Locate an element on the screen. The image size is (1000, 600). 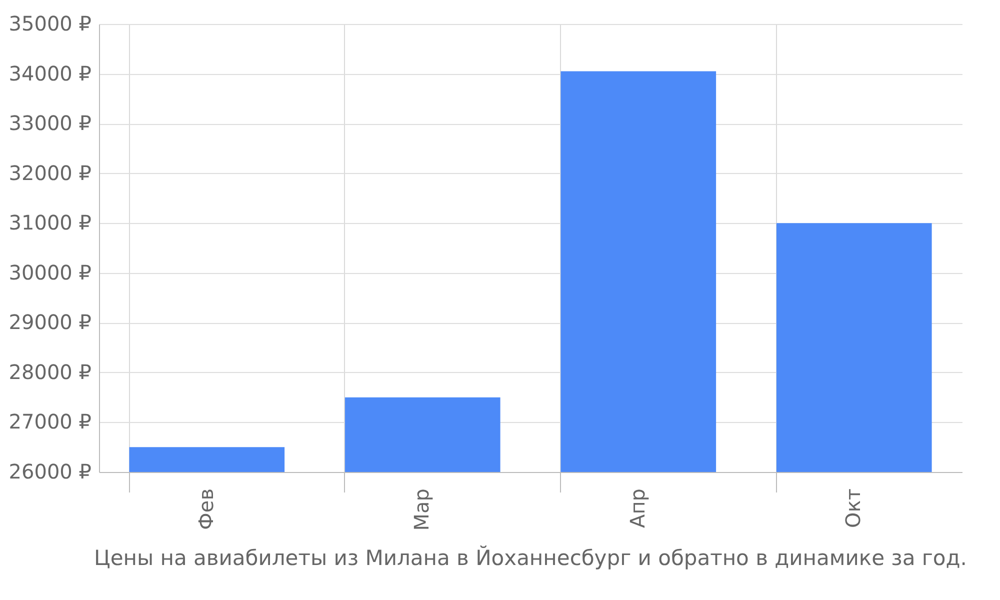
y-tick-label: 29000 ₽ is located at coordinates (50, 322).